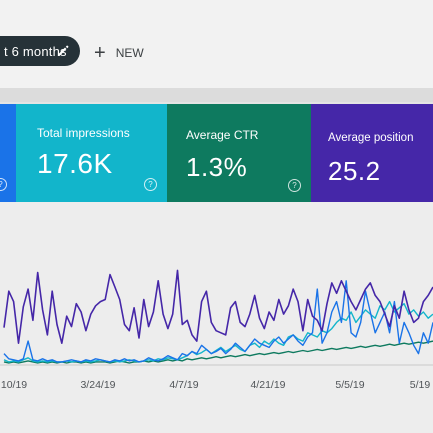  What do you see at coordinates (372, 153) in the screenshot?
I see `metric-card-position: Average position 25.2` at bounding box center [372, 153].